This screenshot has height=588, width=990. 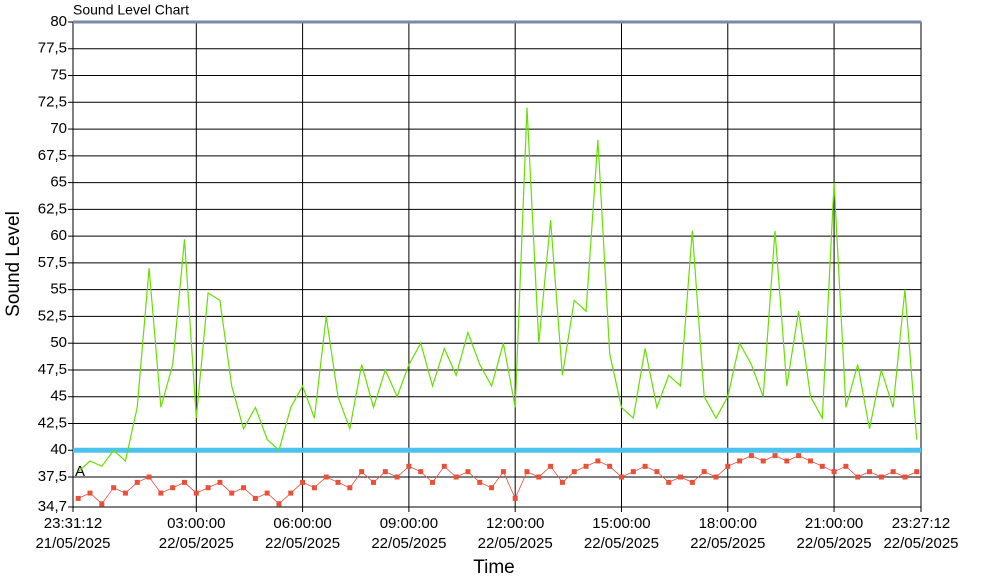 What do you see at coordinates (58, 128) in the screenshot?
I see `y-tick-label: 70` at bounding box center [58, 128].